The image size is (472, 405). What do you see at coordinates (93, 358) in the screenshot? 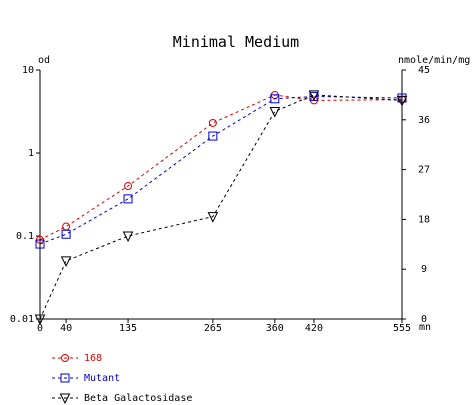
I see `legend-label-0: 168` at bounding box center [93, 358].